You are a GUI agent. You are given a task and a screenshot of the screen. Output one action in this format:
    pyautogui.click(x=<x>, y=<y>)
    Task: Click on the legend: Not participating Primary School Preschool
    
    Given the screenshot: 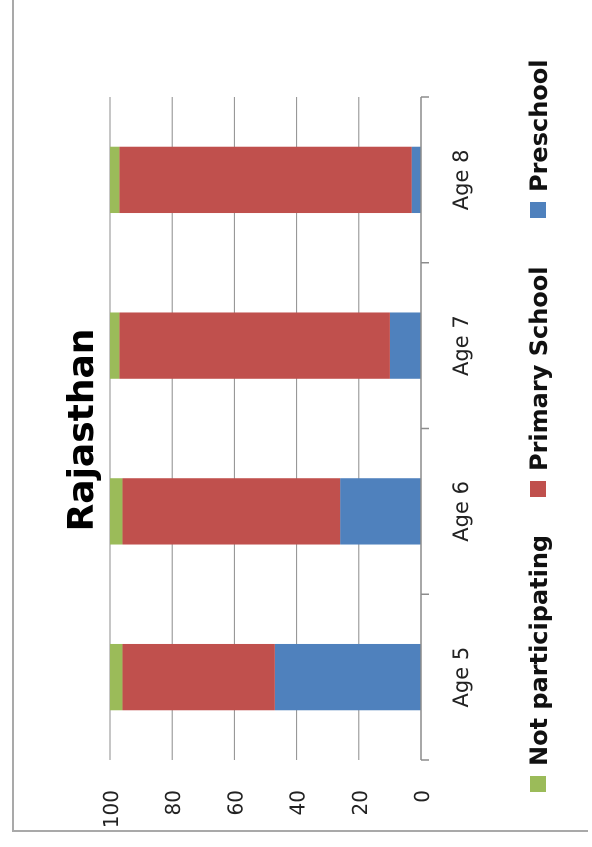 What is the action you would take?
    pyautogui.click(x=539, y=425)
    